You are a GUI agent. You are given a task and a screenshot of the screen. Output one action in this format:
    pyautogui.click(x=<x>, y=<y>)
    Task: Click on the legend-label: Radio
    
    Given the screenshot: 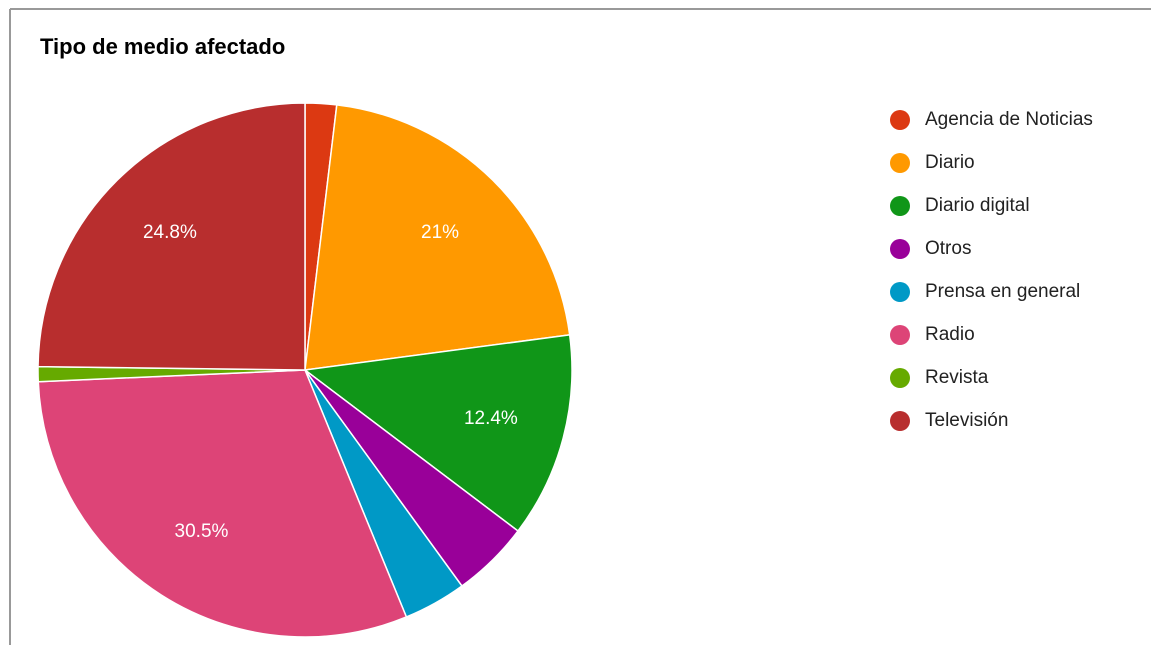 What is the action you would take?
    pyautogui.click(x=950, y=334)
    